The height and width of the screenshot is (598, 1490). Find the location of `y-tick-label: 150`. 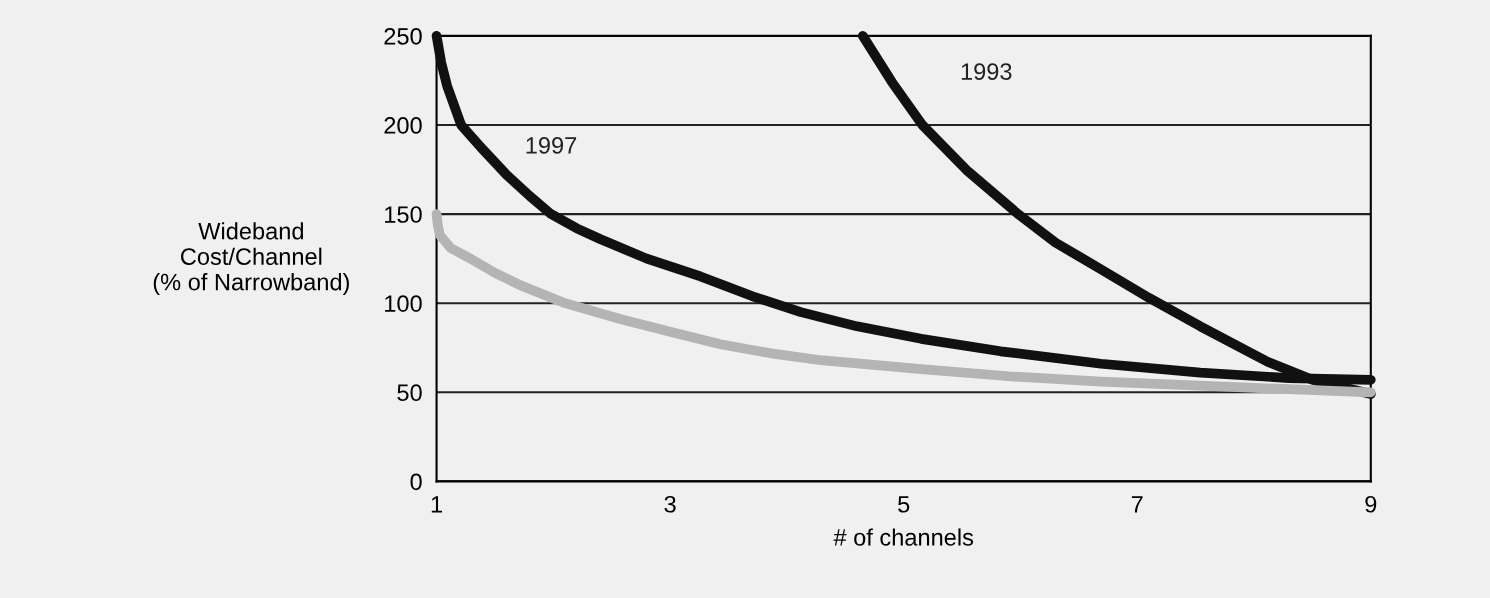

y-tick-label: 150 is located at coordinates (403, 214).